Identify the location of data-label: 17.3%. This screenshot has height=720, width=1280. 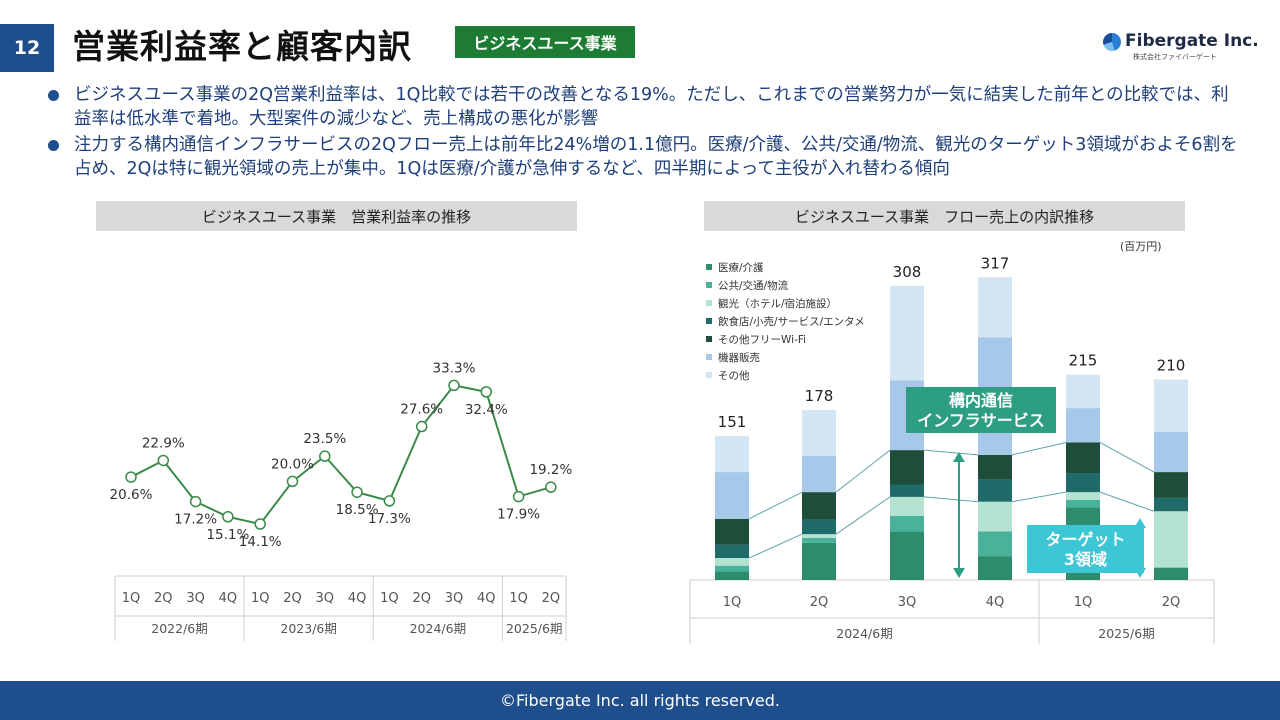
(389, 519).